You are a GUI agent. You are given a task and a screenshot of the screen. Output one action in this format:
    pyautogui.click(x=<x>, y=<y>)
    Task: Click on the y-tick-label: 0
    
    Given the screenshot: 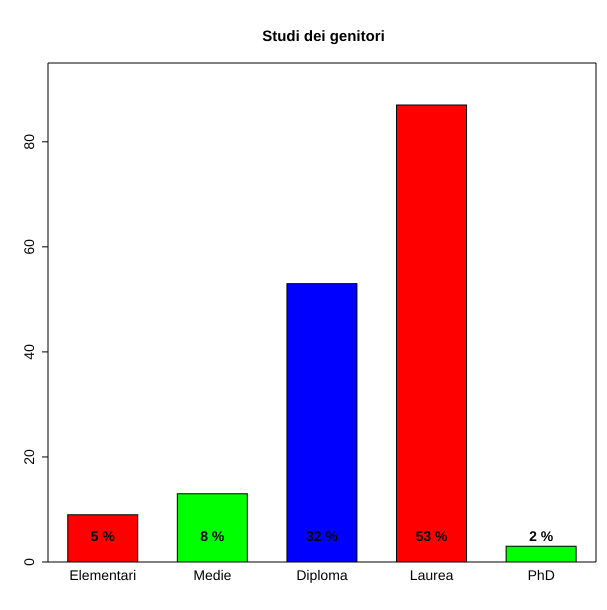 What is the action you would take?
    pyautogui.click(x=29, y=562)
    